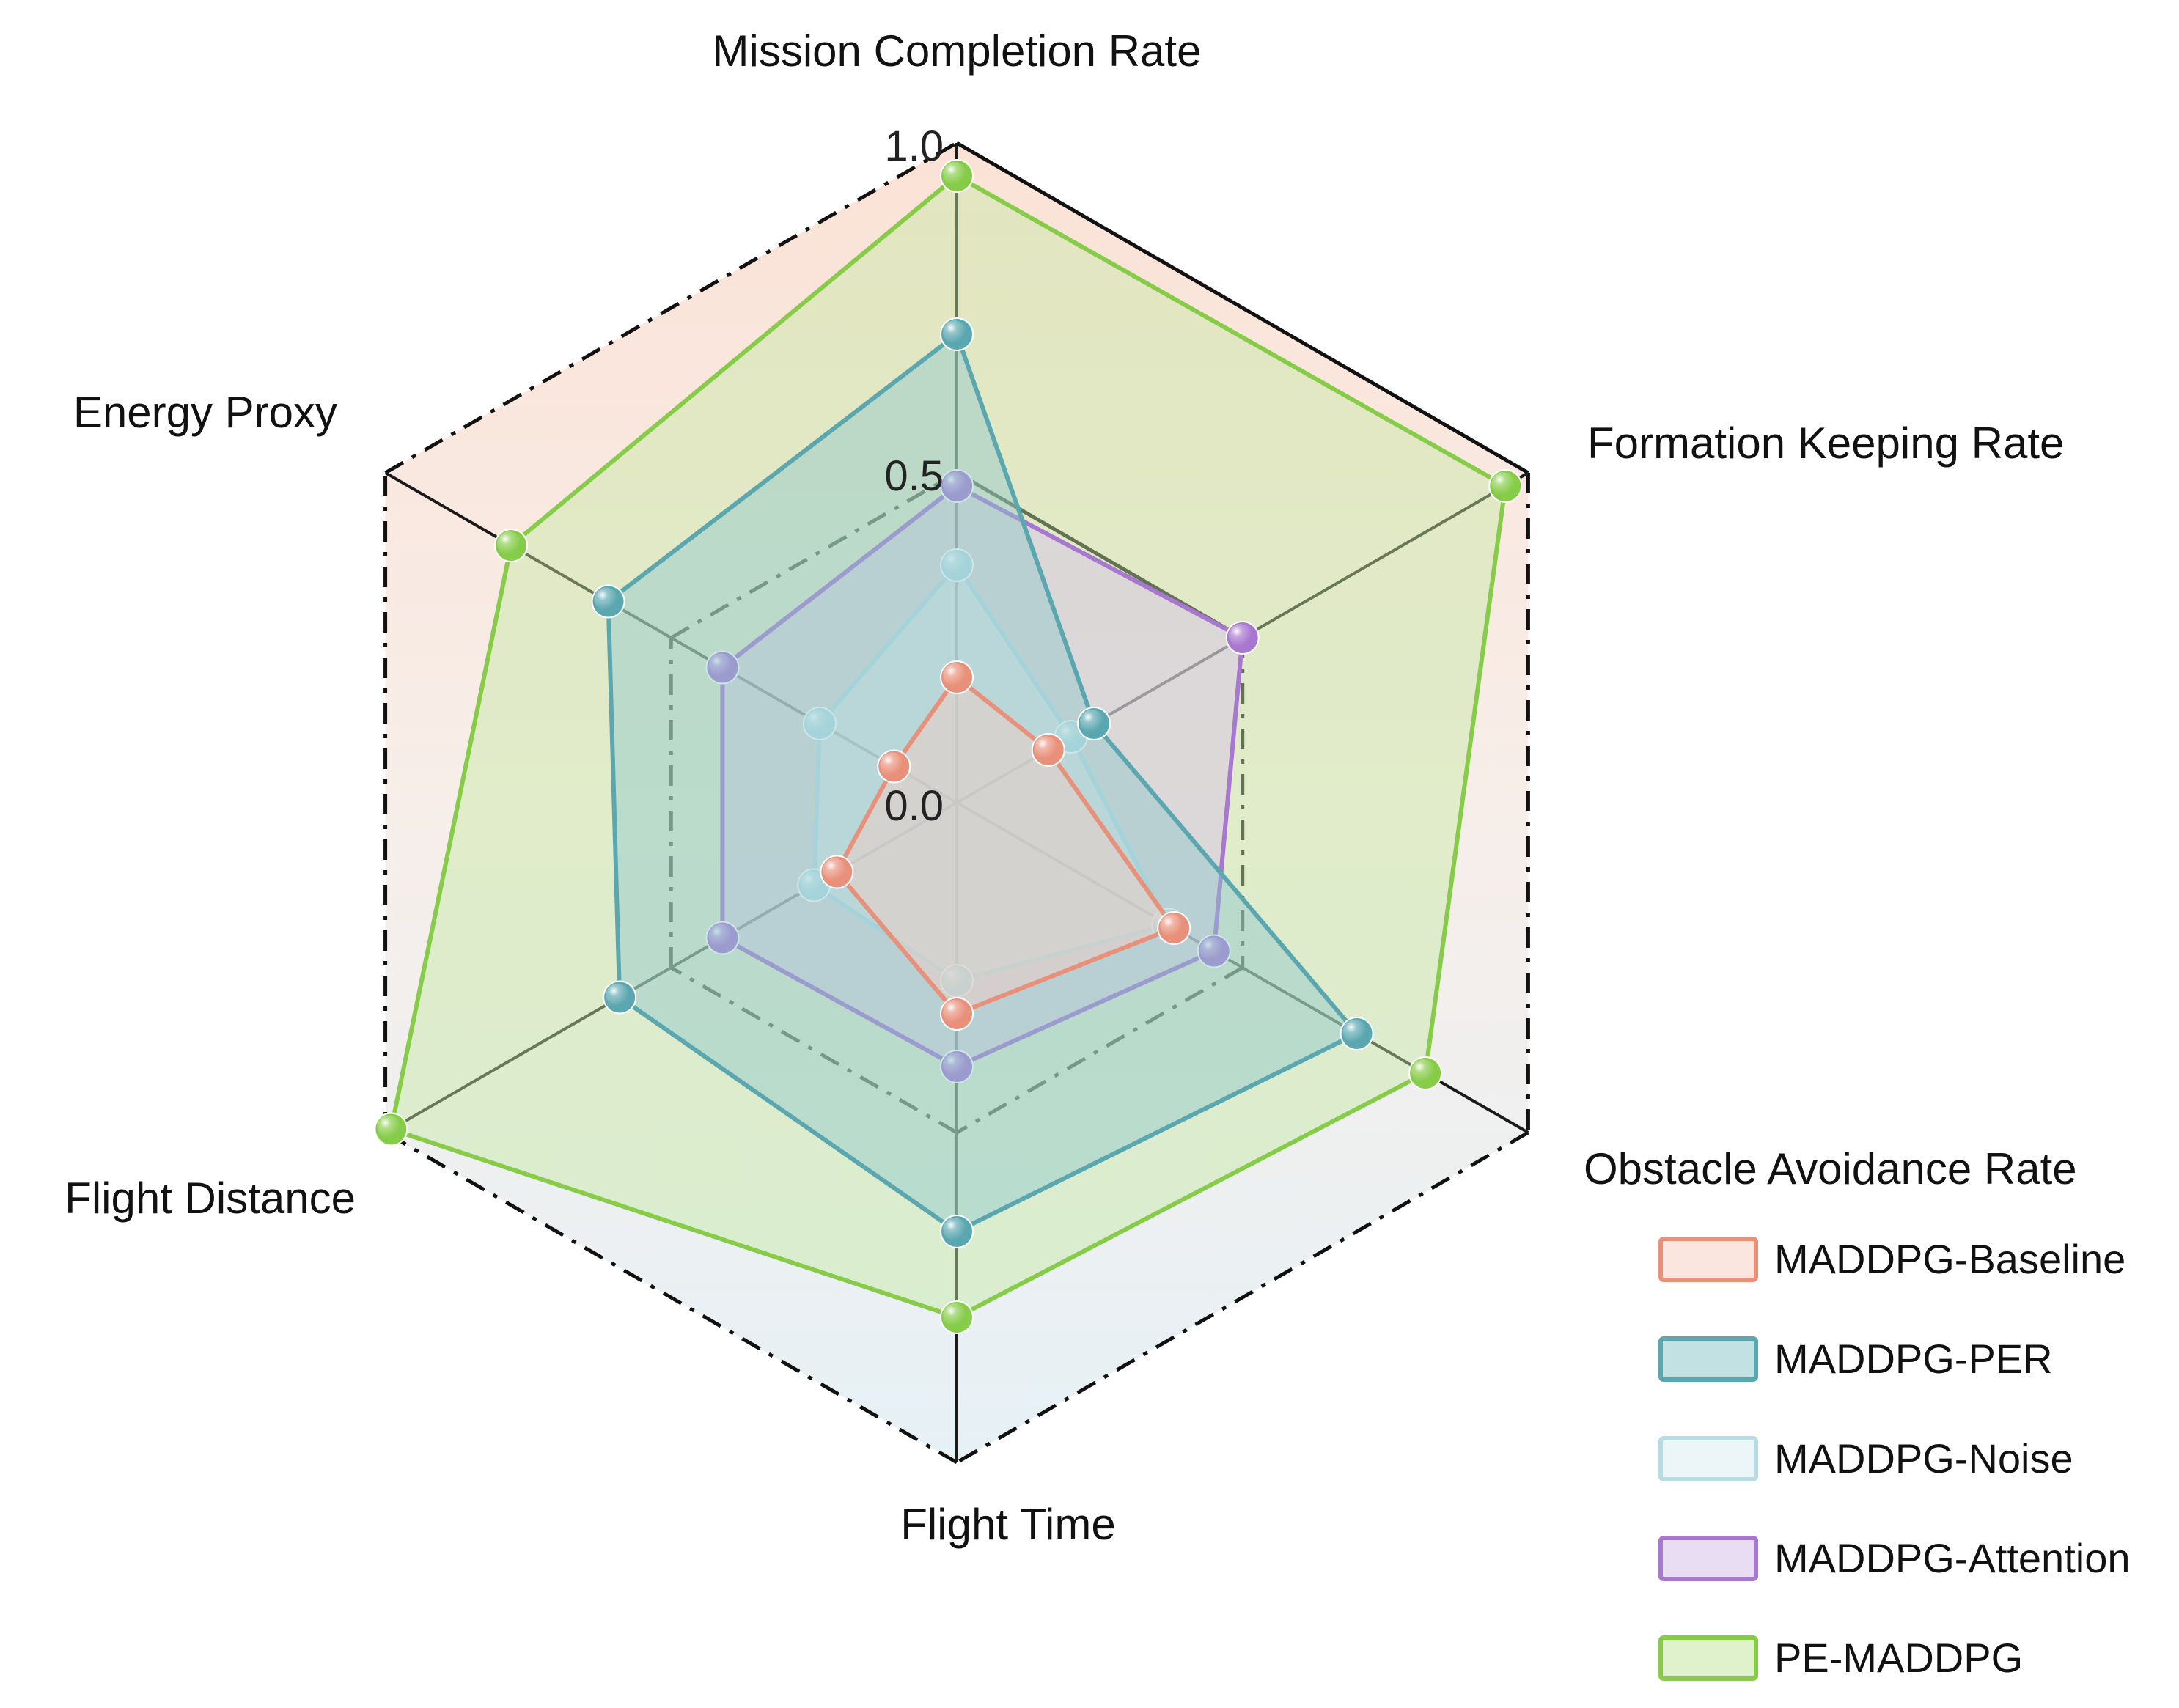 This screenshot has width=2179, height=1708. I want to click on axis-label-flight-time: Flight Time, so click(1007, 1524).